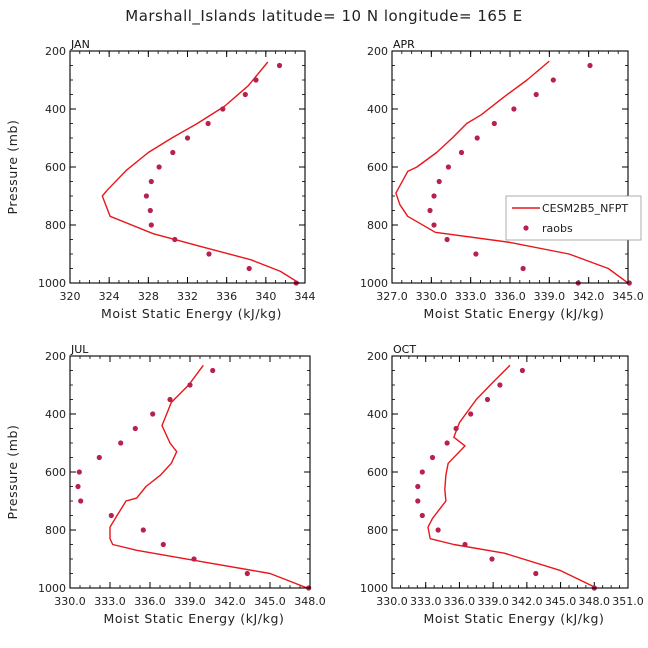 This screenshot has height=648, width=648. Describe the element at coordinates (557, 228) in the screenshot. I see `legend-label-raobs: raobs` at that location.